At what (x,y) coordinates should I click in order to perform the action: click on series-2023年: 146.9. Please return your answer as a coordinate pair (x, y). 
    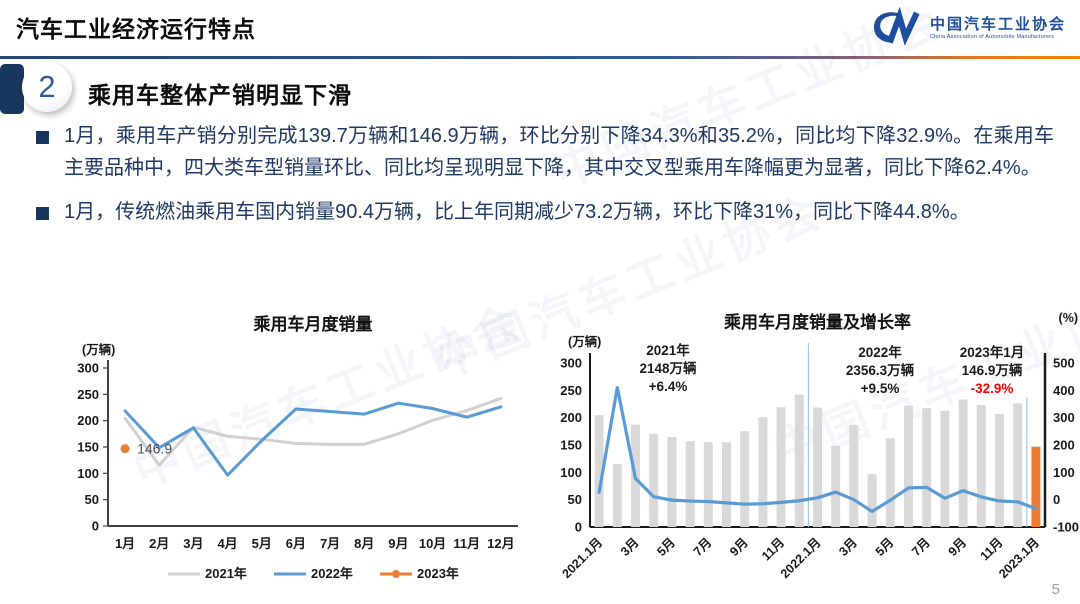
    Looking at the image, I should click on (146, 449).